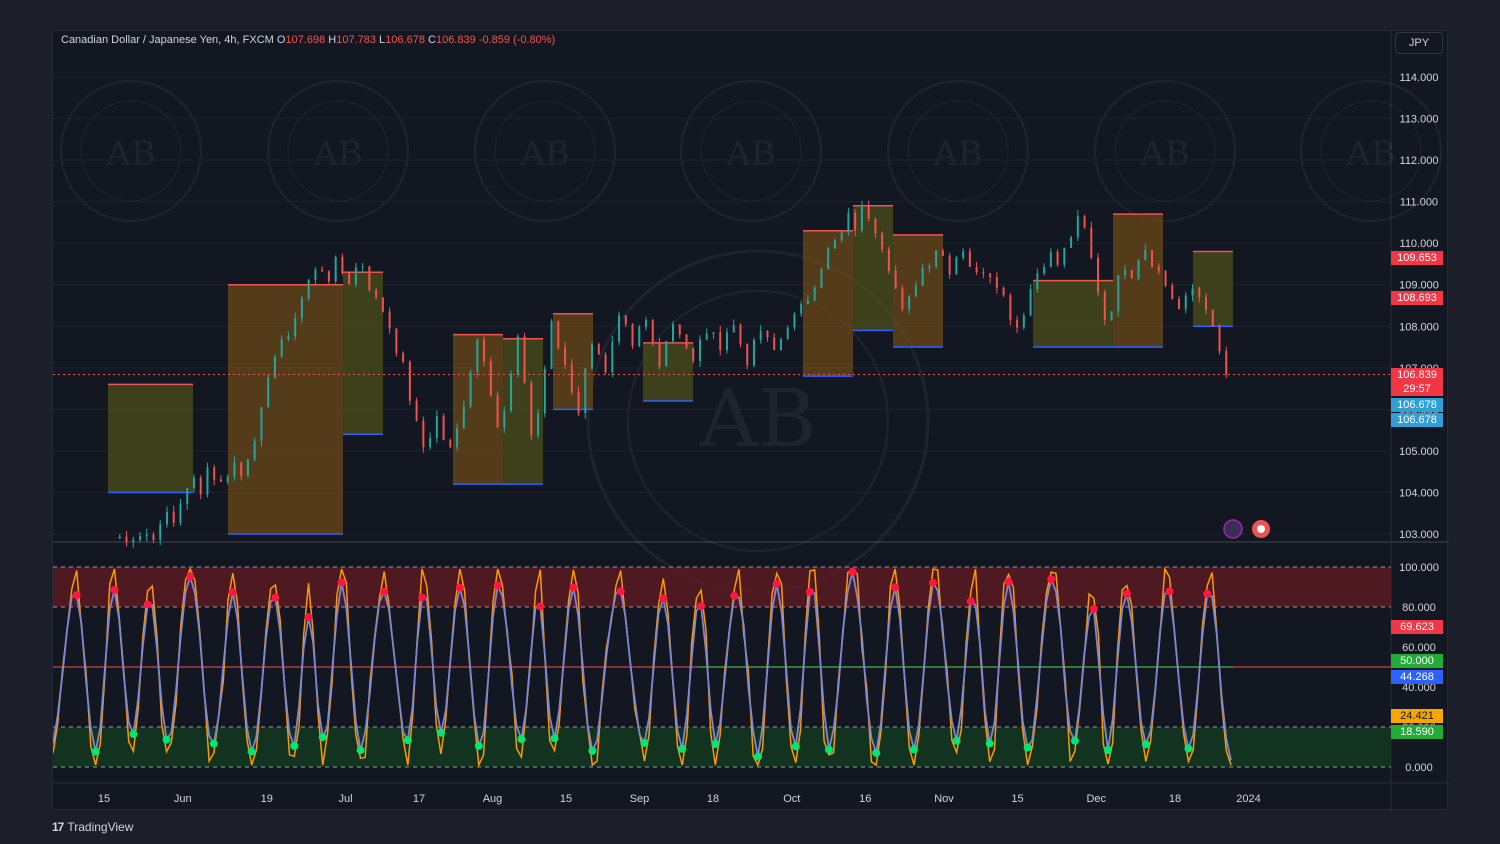 The width and height of the screenshot is (1500, 844). I want to click on last-price-label: 106.839, so click(1417, 375).